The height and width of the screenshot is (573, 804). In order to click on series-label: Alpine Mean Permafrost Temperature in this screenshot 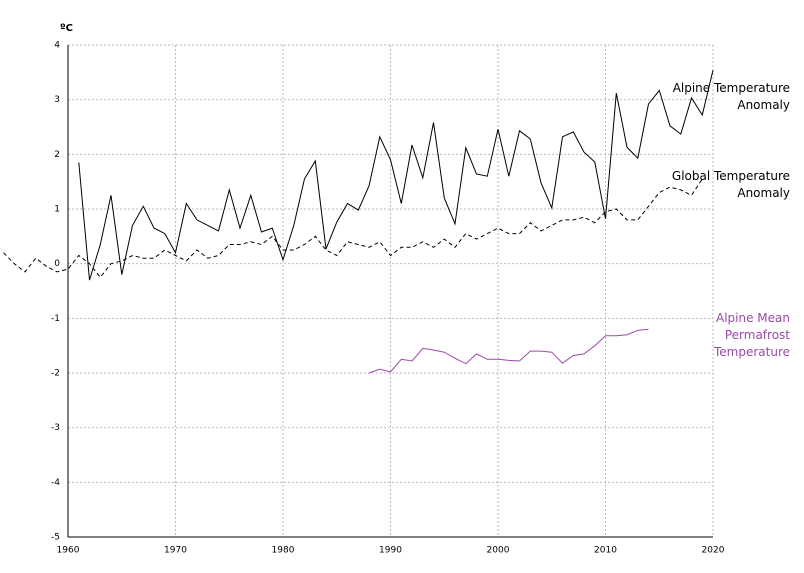, I will do `click(751, 335)`.